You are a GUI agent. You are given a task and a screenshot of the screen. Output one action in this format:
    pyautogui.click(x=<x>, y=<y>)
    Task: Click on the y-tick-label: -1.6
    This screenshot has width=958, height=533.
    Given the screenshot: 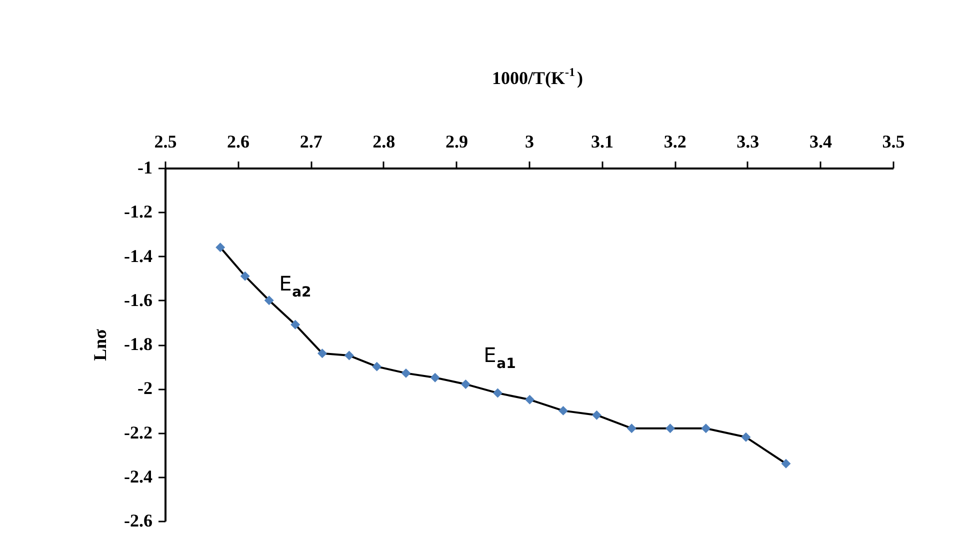 What is the action you would take?
    pyautogui.click(x=138, y=300)
    